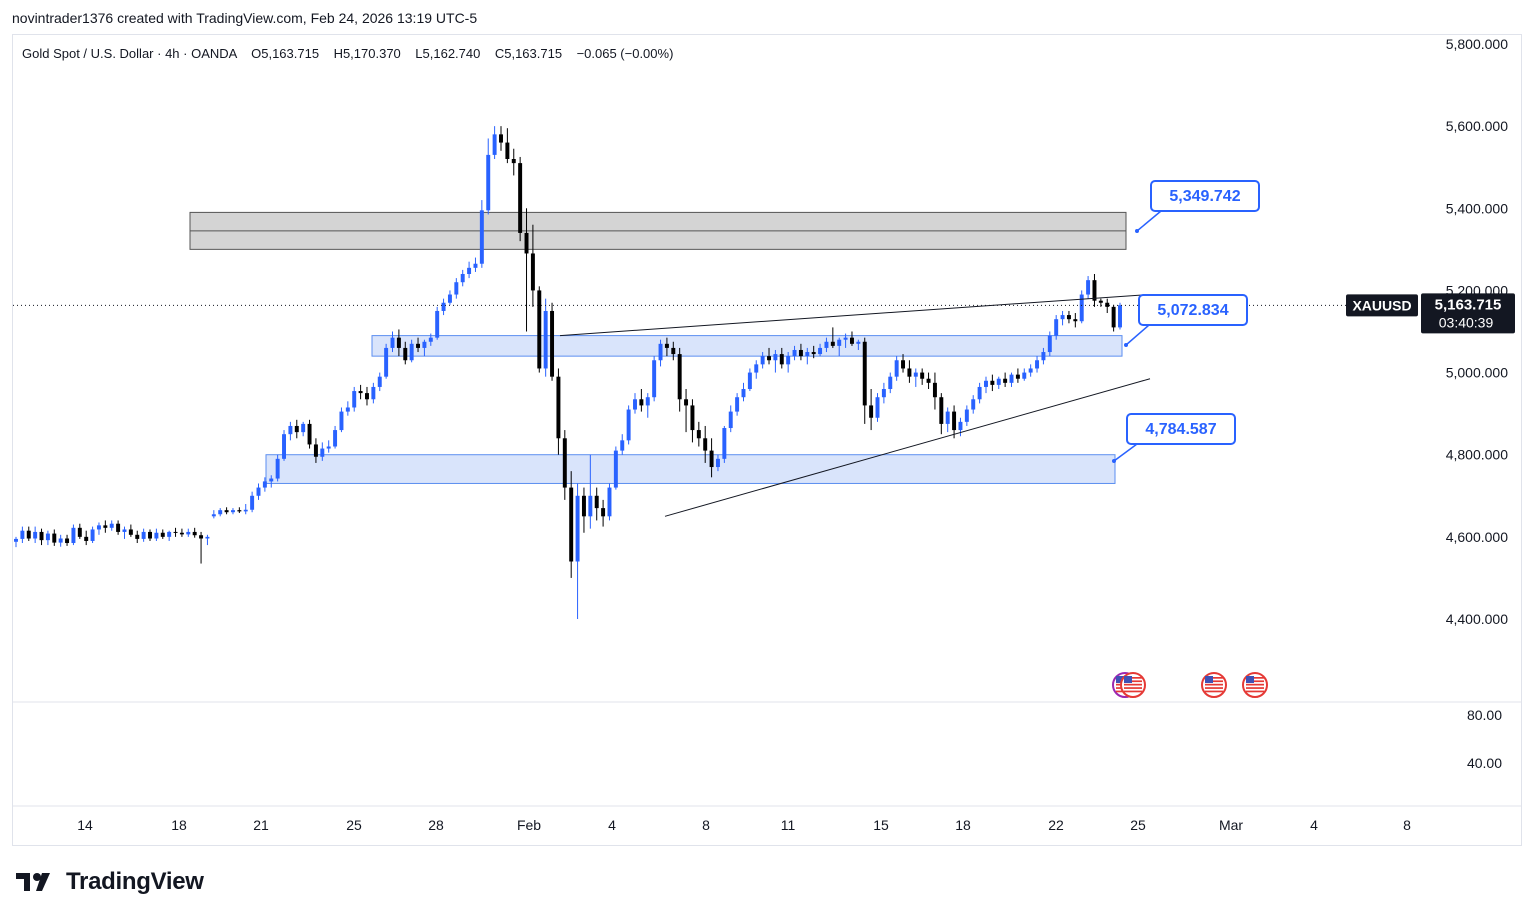 The height and width of the screenshot is (920, 1534). I want to click on callout-anchor, so click(1137, 231).